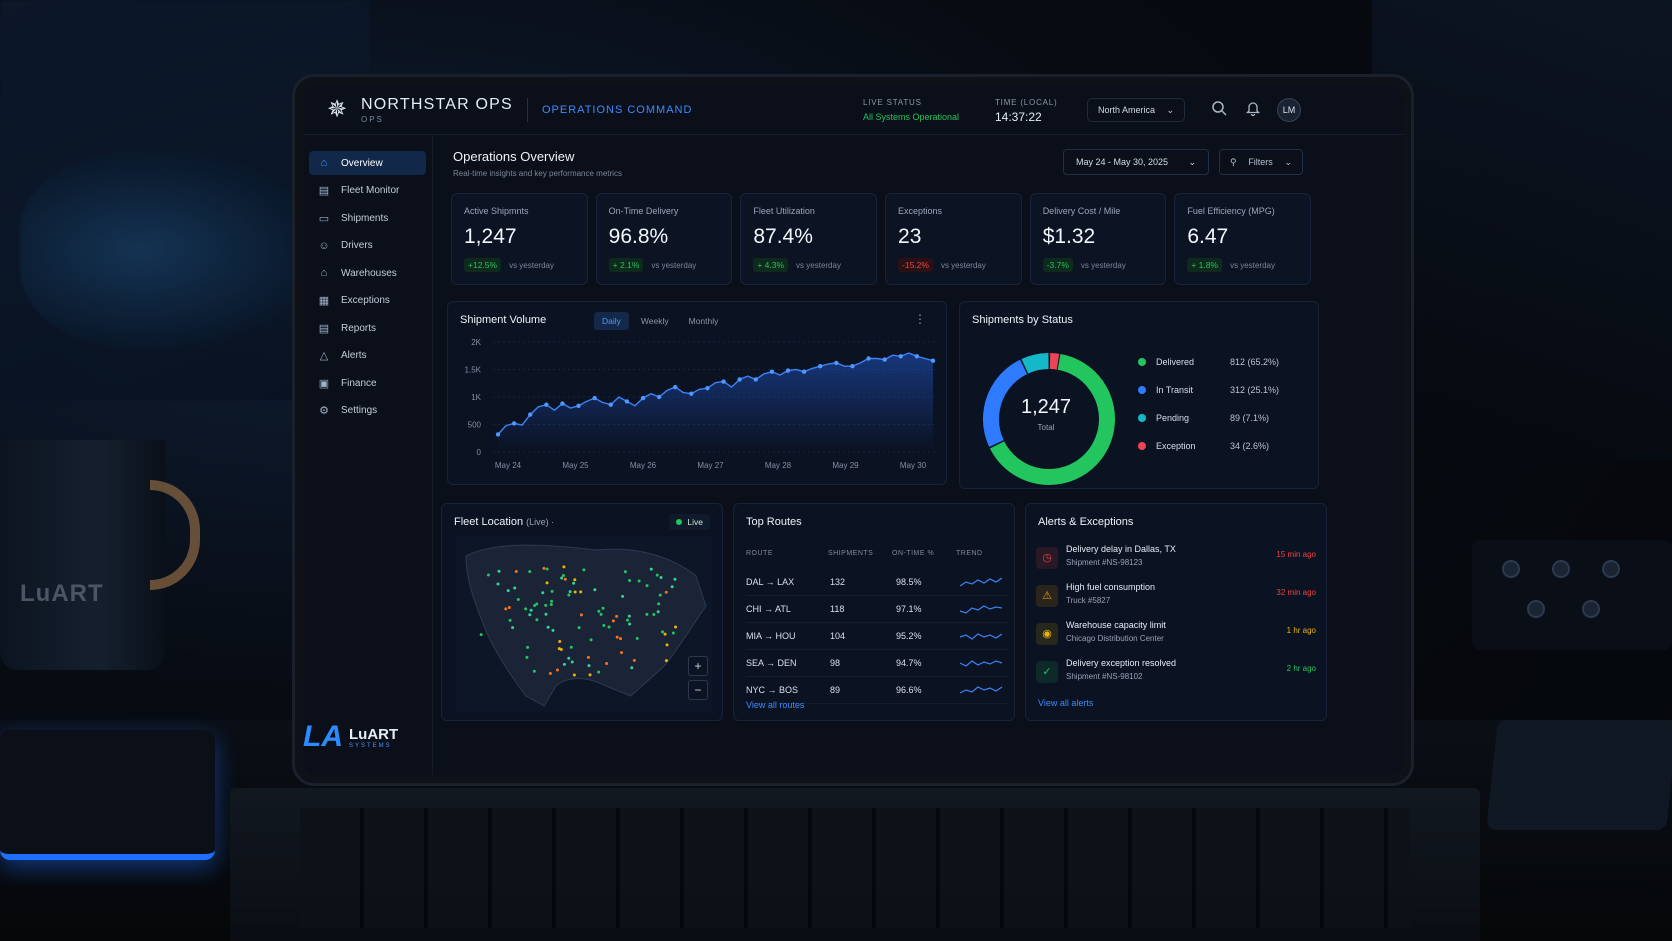  Describe the element at coordinates (877, 663) in the screenshot. I see `table-row: SEA → DEN 98 94.7%` at that location.